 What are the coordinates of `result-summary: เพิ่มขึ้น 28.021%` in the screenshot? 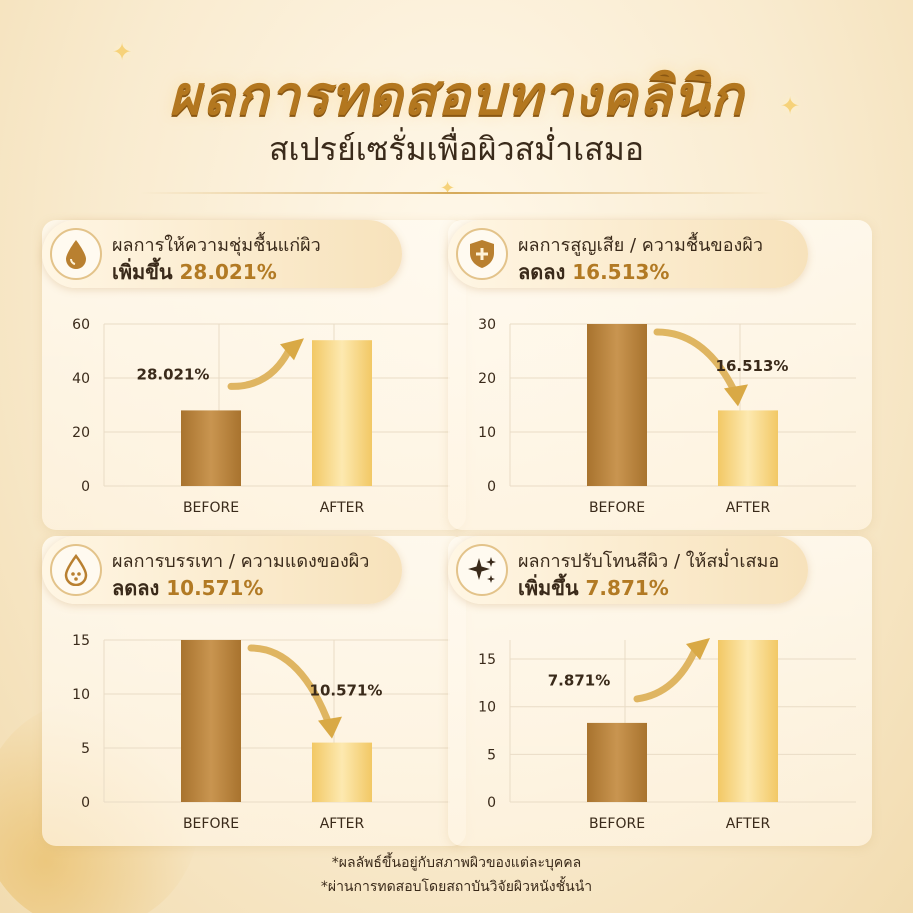 It's located at (194, 272).